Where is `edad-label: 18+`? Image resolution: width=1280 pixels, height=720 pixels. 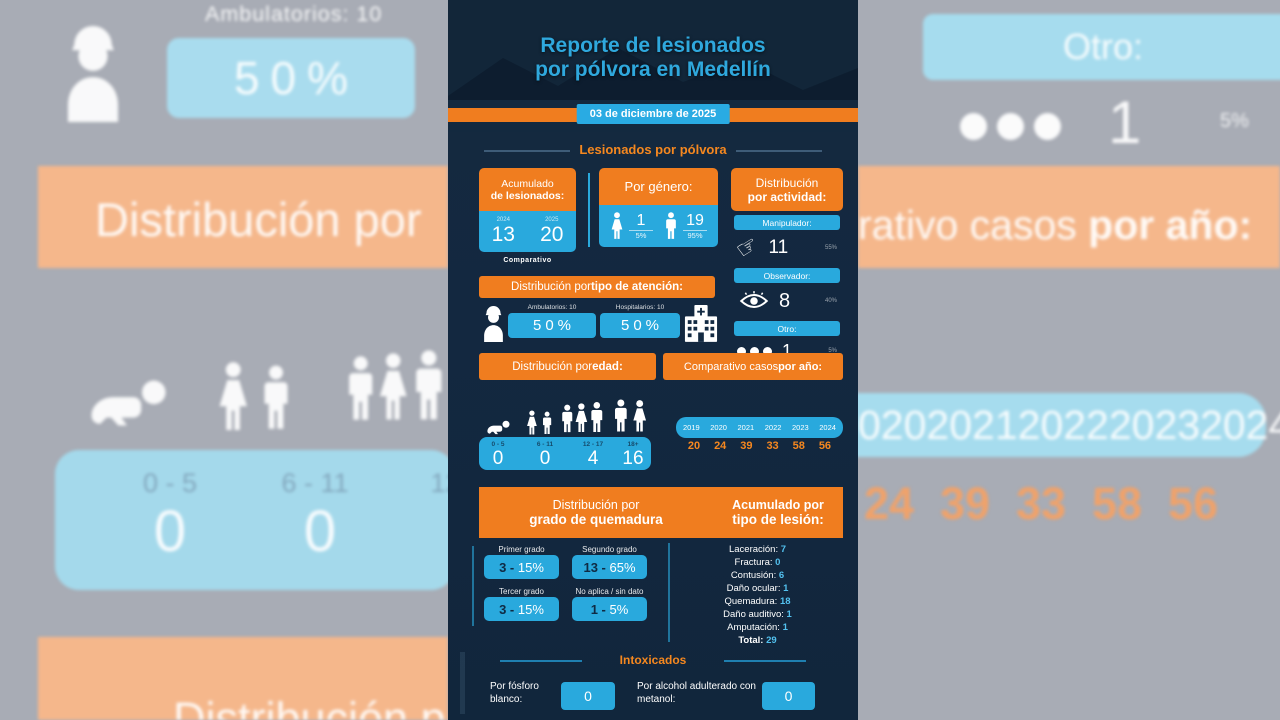 edad-label: 18+ is located at coordinates (633, 444).